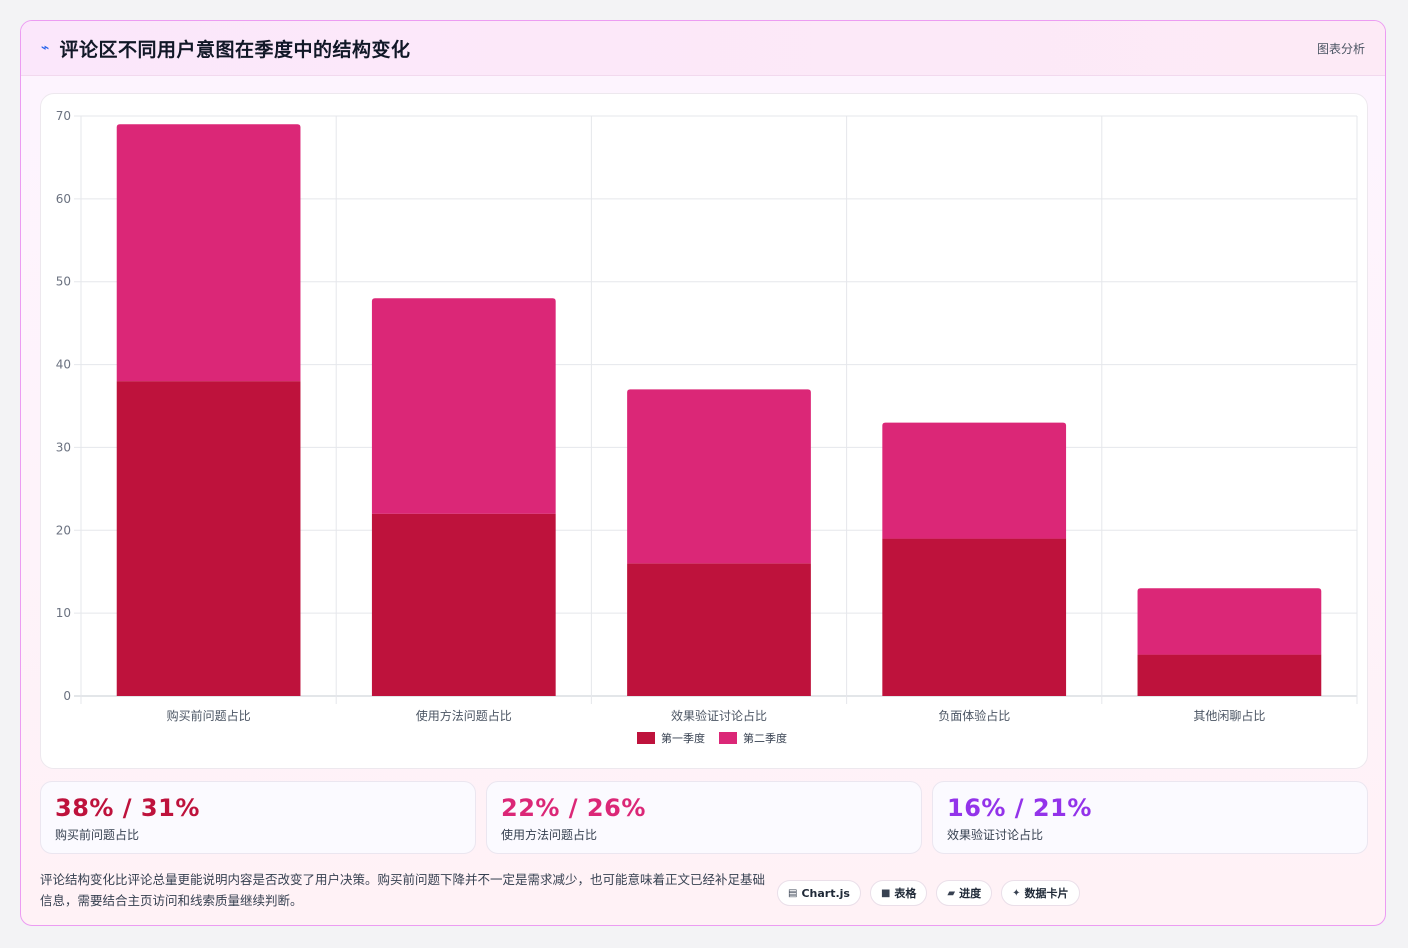  What do you see at coordinates (464, 715) in the screenshot?
I see `x-category-label: 使用方法问题占比` at bounding box center [464, 715].